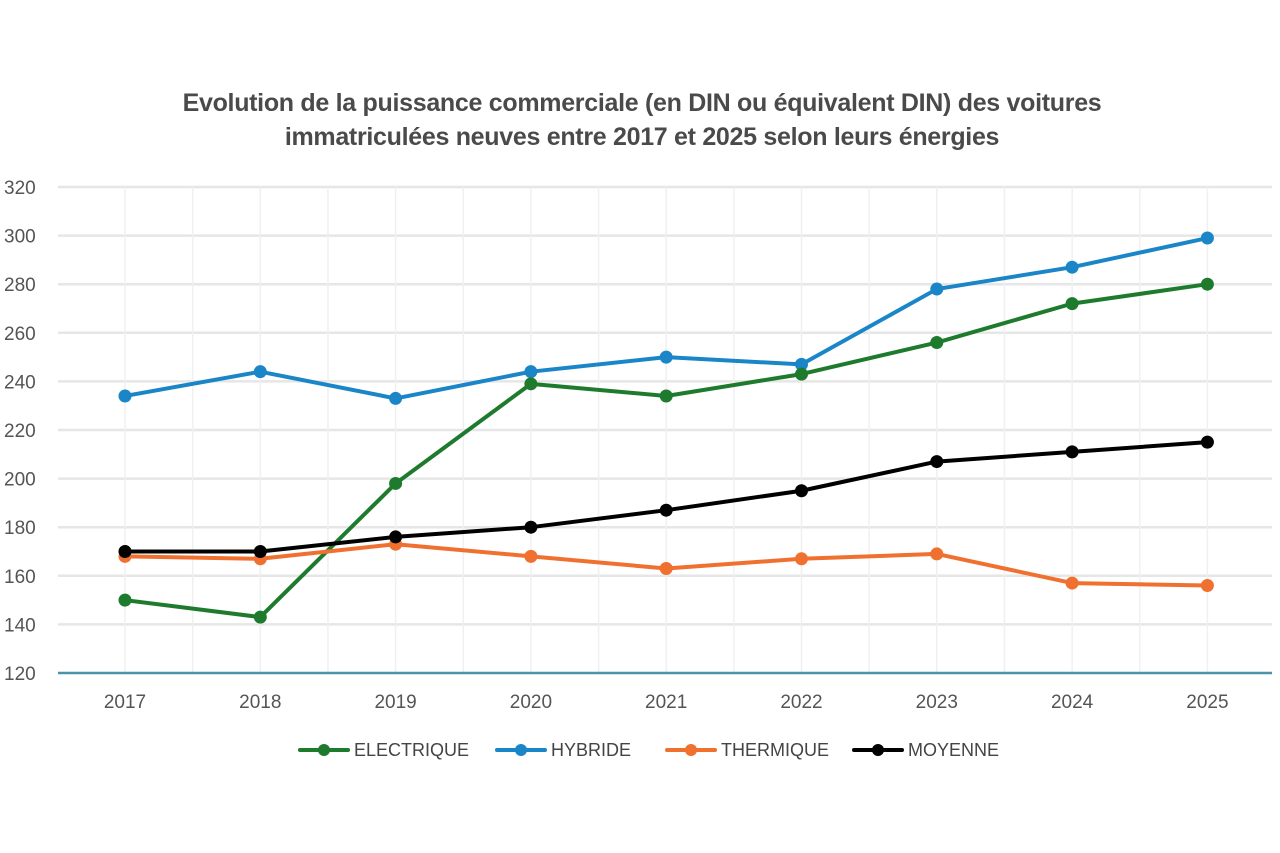  Describe the element at coordinates (20, 334) in the screenshot. I see `y-tick-label: 260` at that location.